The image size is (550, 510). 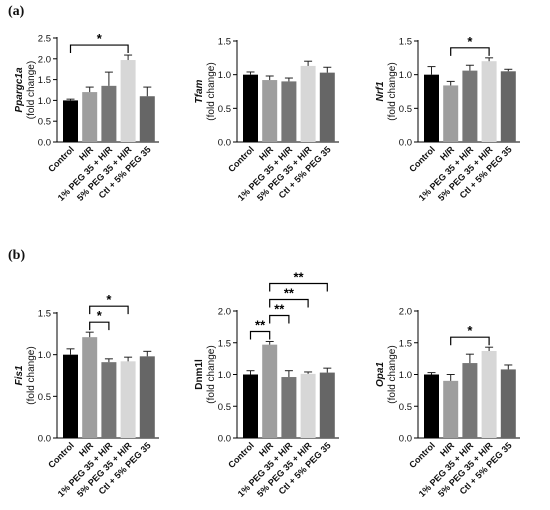 What do you see at coordinates (44, 39) in the screenshot?
I see `y-tick-label: 2.5` at bounding box center [44, 39].